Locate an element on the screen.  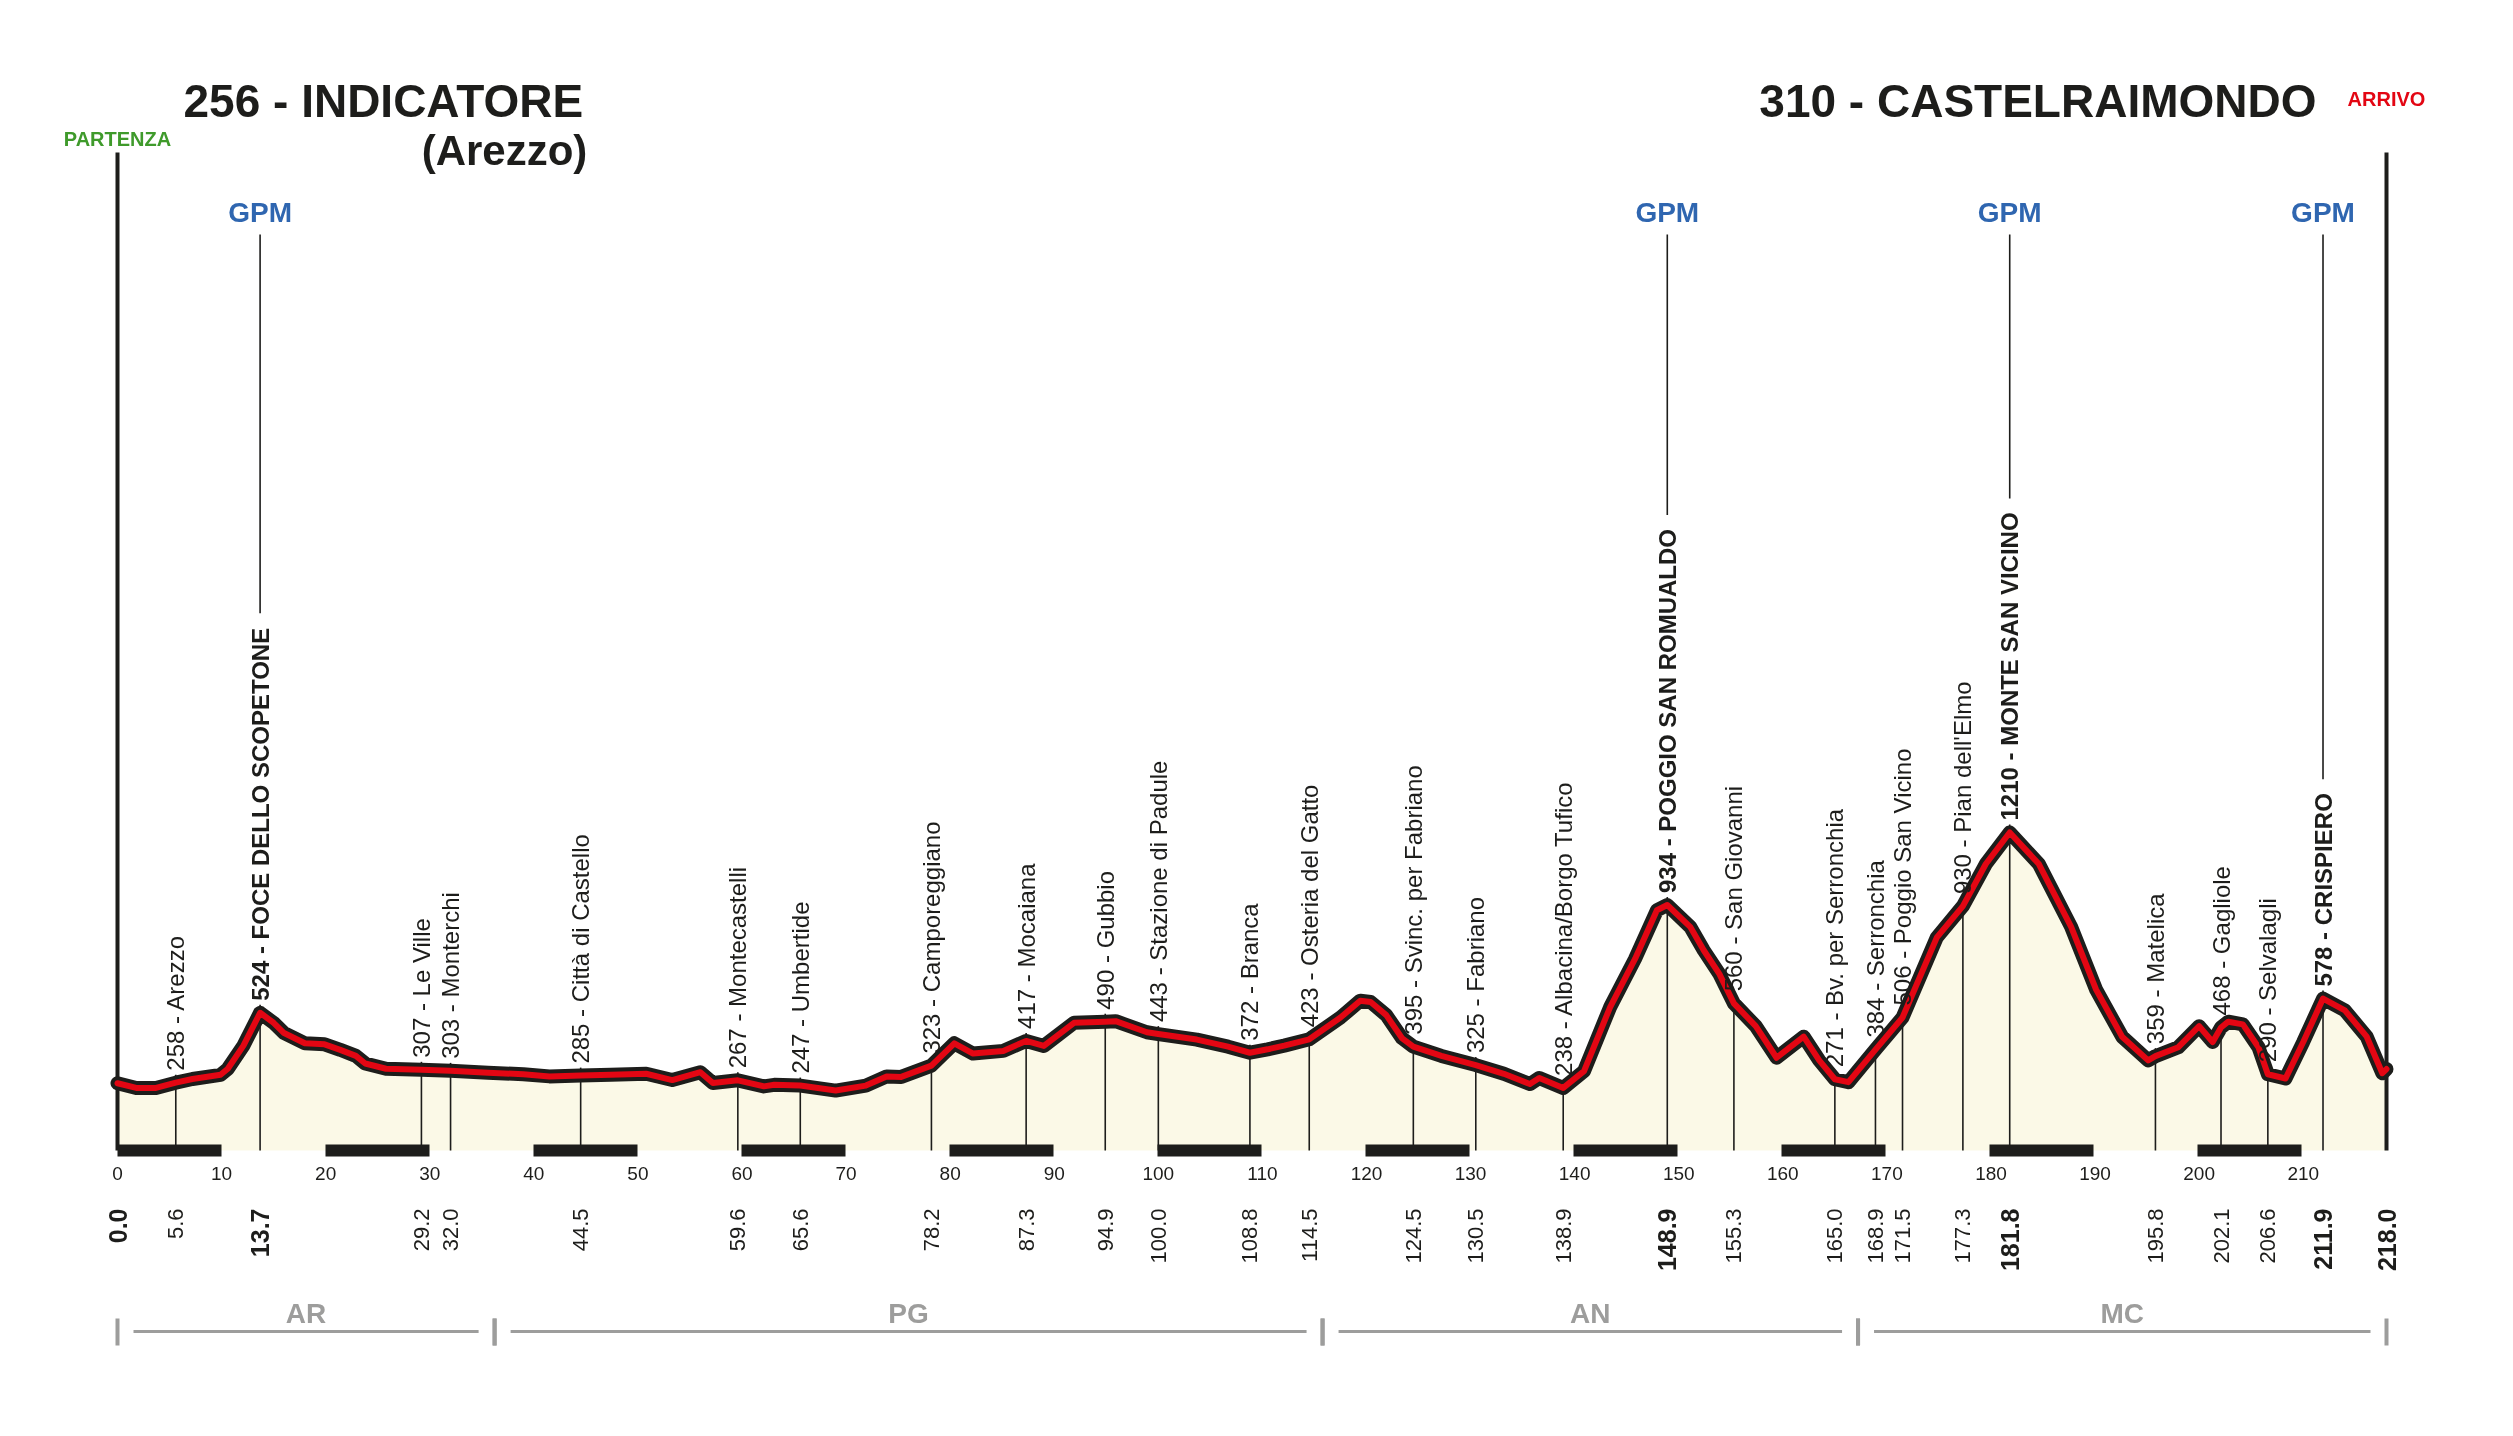
ref-line-label: 218.0 is located at coordinates (2386, 1240).